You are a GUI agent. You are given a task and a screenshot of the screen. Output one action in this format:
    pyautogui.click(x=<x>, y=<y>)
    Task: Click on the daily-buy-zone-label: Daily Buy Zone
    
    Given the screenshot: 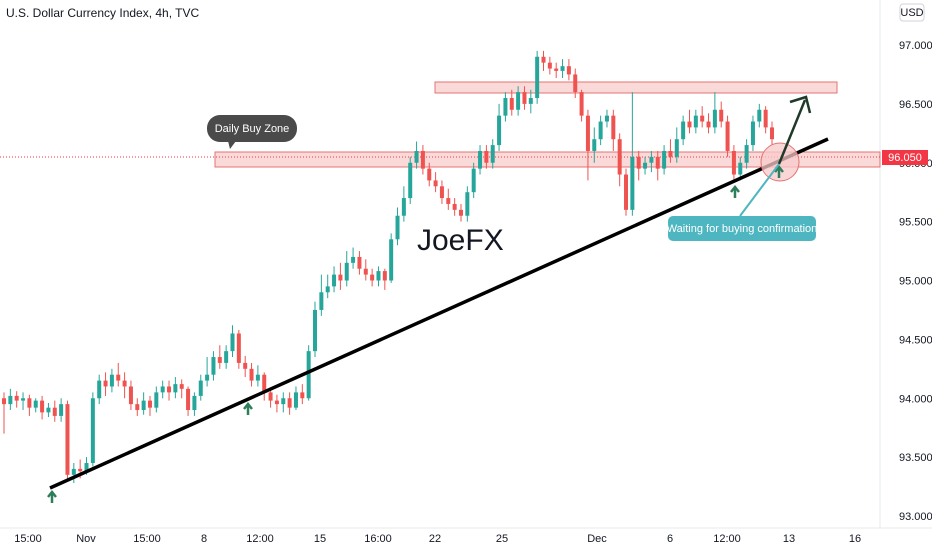 What is the action you would take?
    pyautogui.click(x=252, y=129)
    